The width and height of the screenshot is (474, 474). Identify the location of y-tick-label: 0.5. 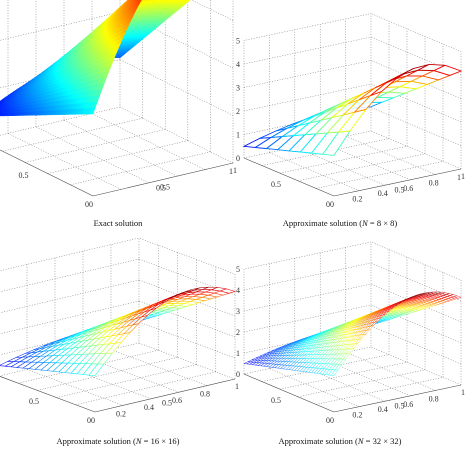
(161, 188).